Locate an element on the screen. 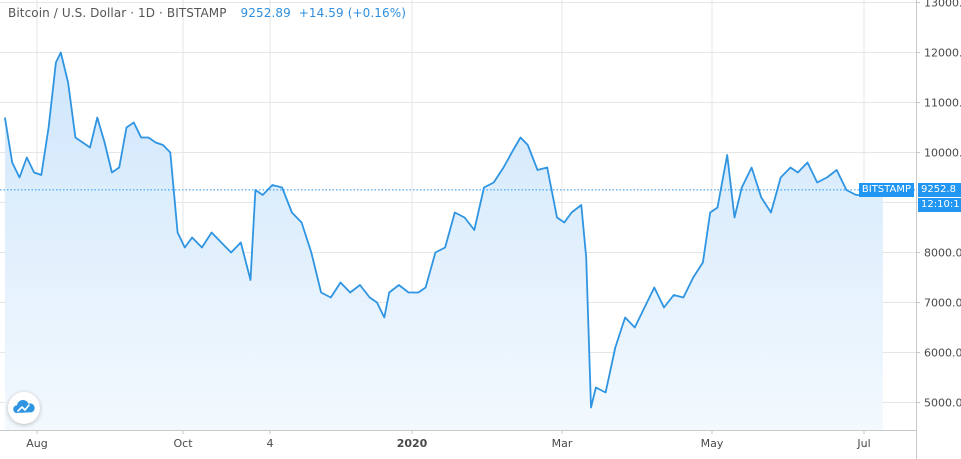  x-tick-label: Mar is located at coordinates (562, 443).